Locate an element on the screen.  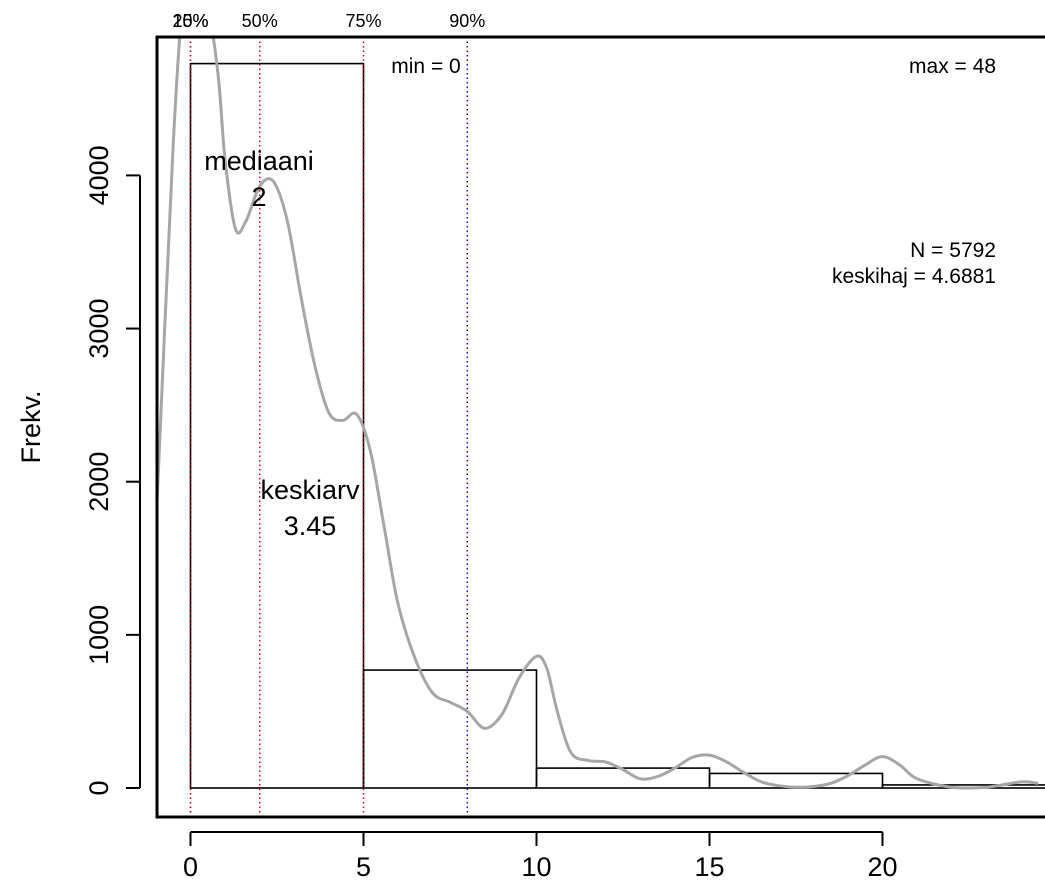
quantile-label-50pct: 50% is located at coordinates (260, 21).